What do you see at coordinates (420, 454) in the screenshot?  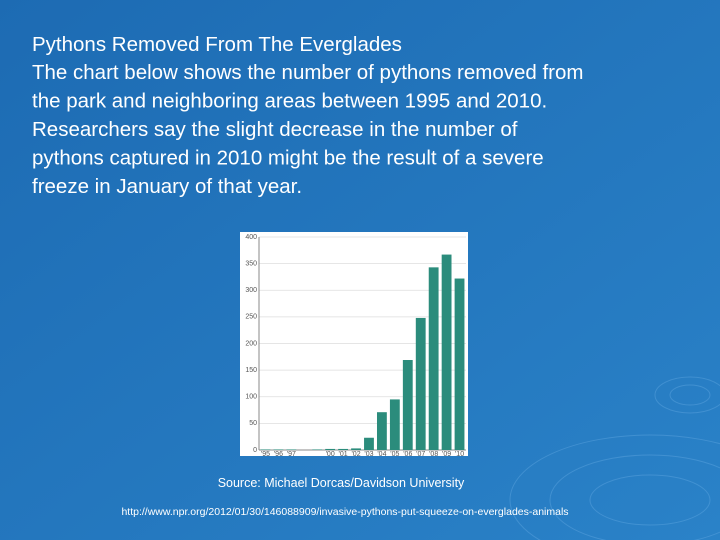 I see `x-tick-label: '07` at bounding box center [420, 454].